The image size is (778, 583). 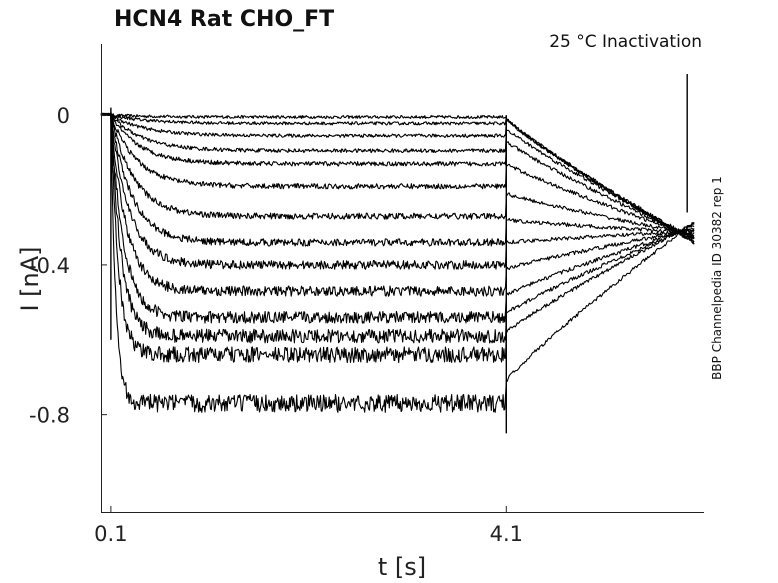 What do you see at coordinates (402, 567) in the screenshot?
I see `x-axis-label: t [s]` at bounding box center [402, 567].